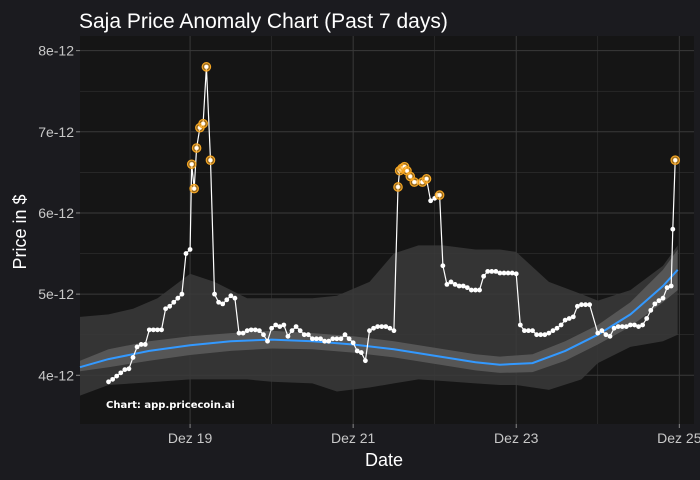 Image resolution: width=700 pixels, height=480 pixels. I want to click on x-axis-ticks: Dez 19 Dez 21 Dez 23 Dez 25, so click(434, 435).